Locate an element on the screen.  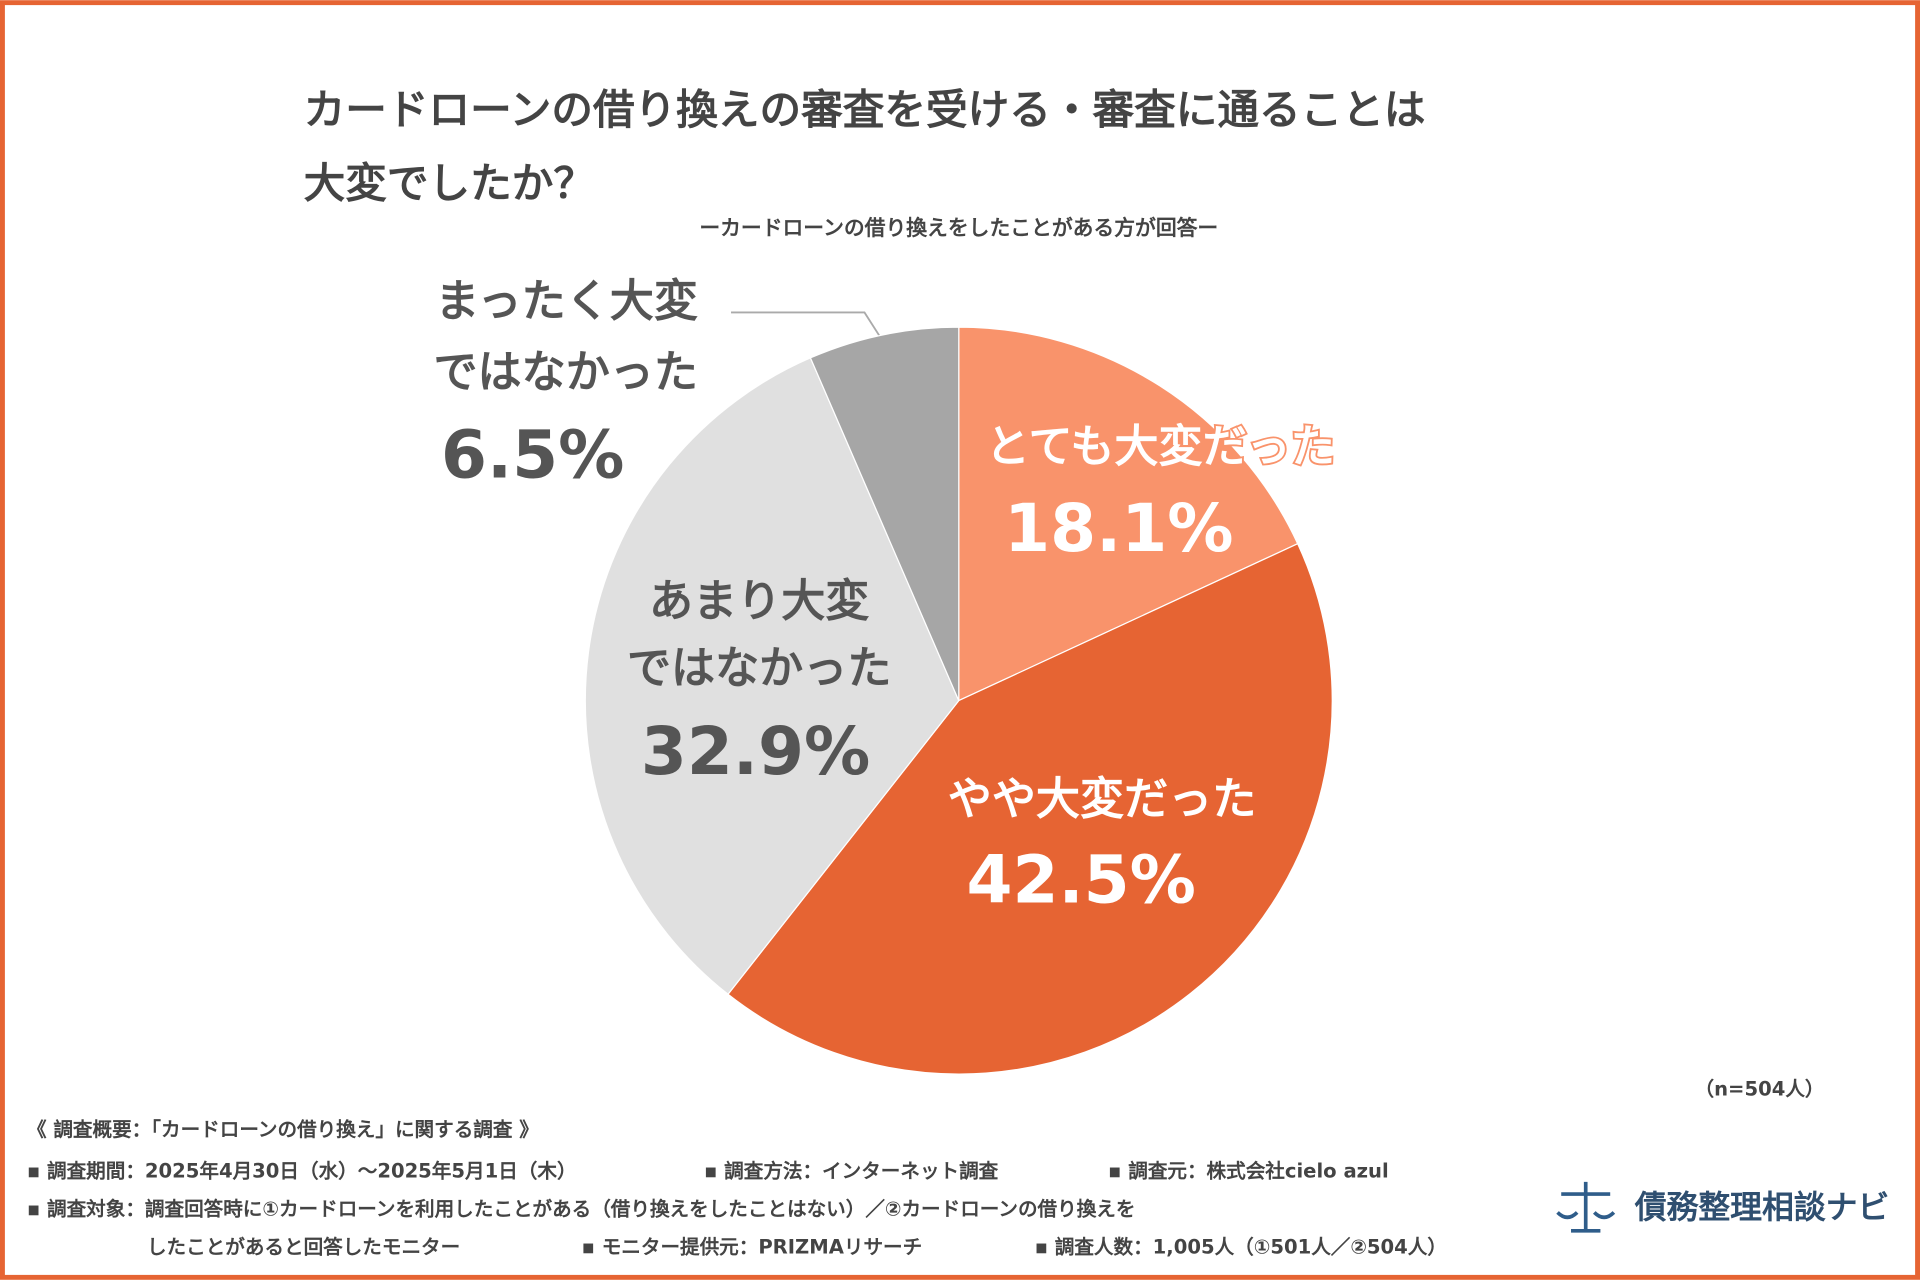
sample-note: （n=504人） is located at coordinates (1760, 1089).